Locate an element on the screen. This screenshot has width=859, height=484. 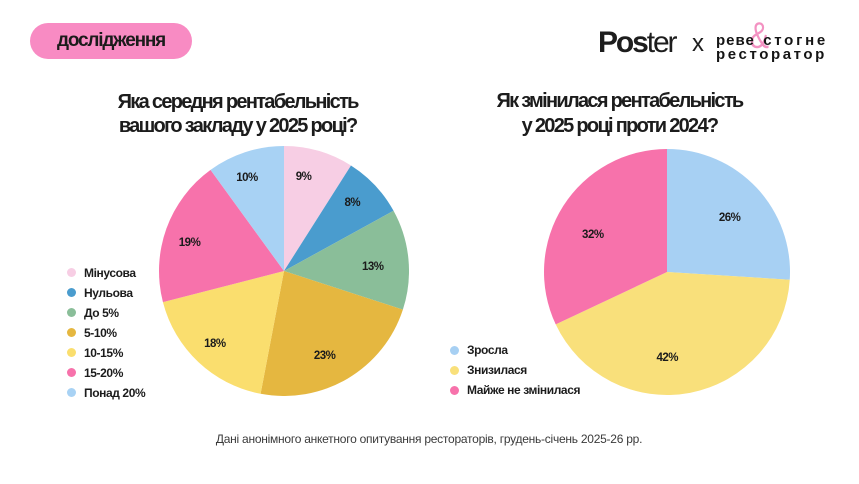
poster-logo-light: ter is located at coordinates (662, 42).